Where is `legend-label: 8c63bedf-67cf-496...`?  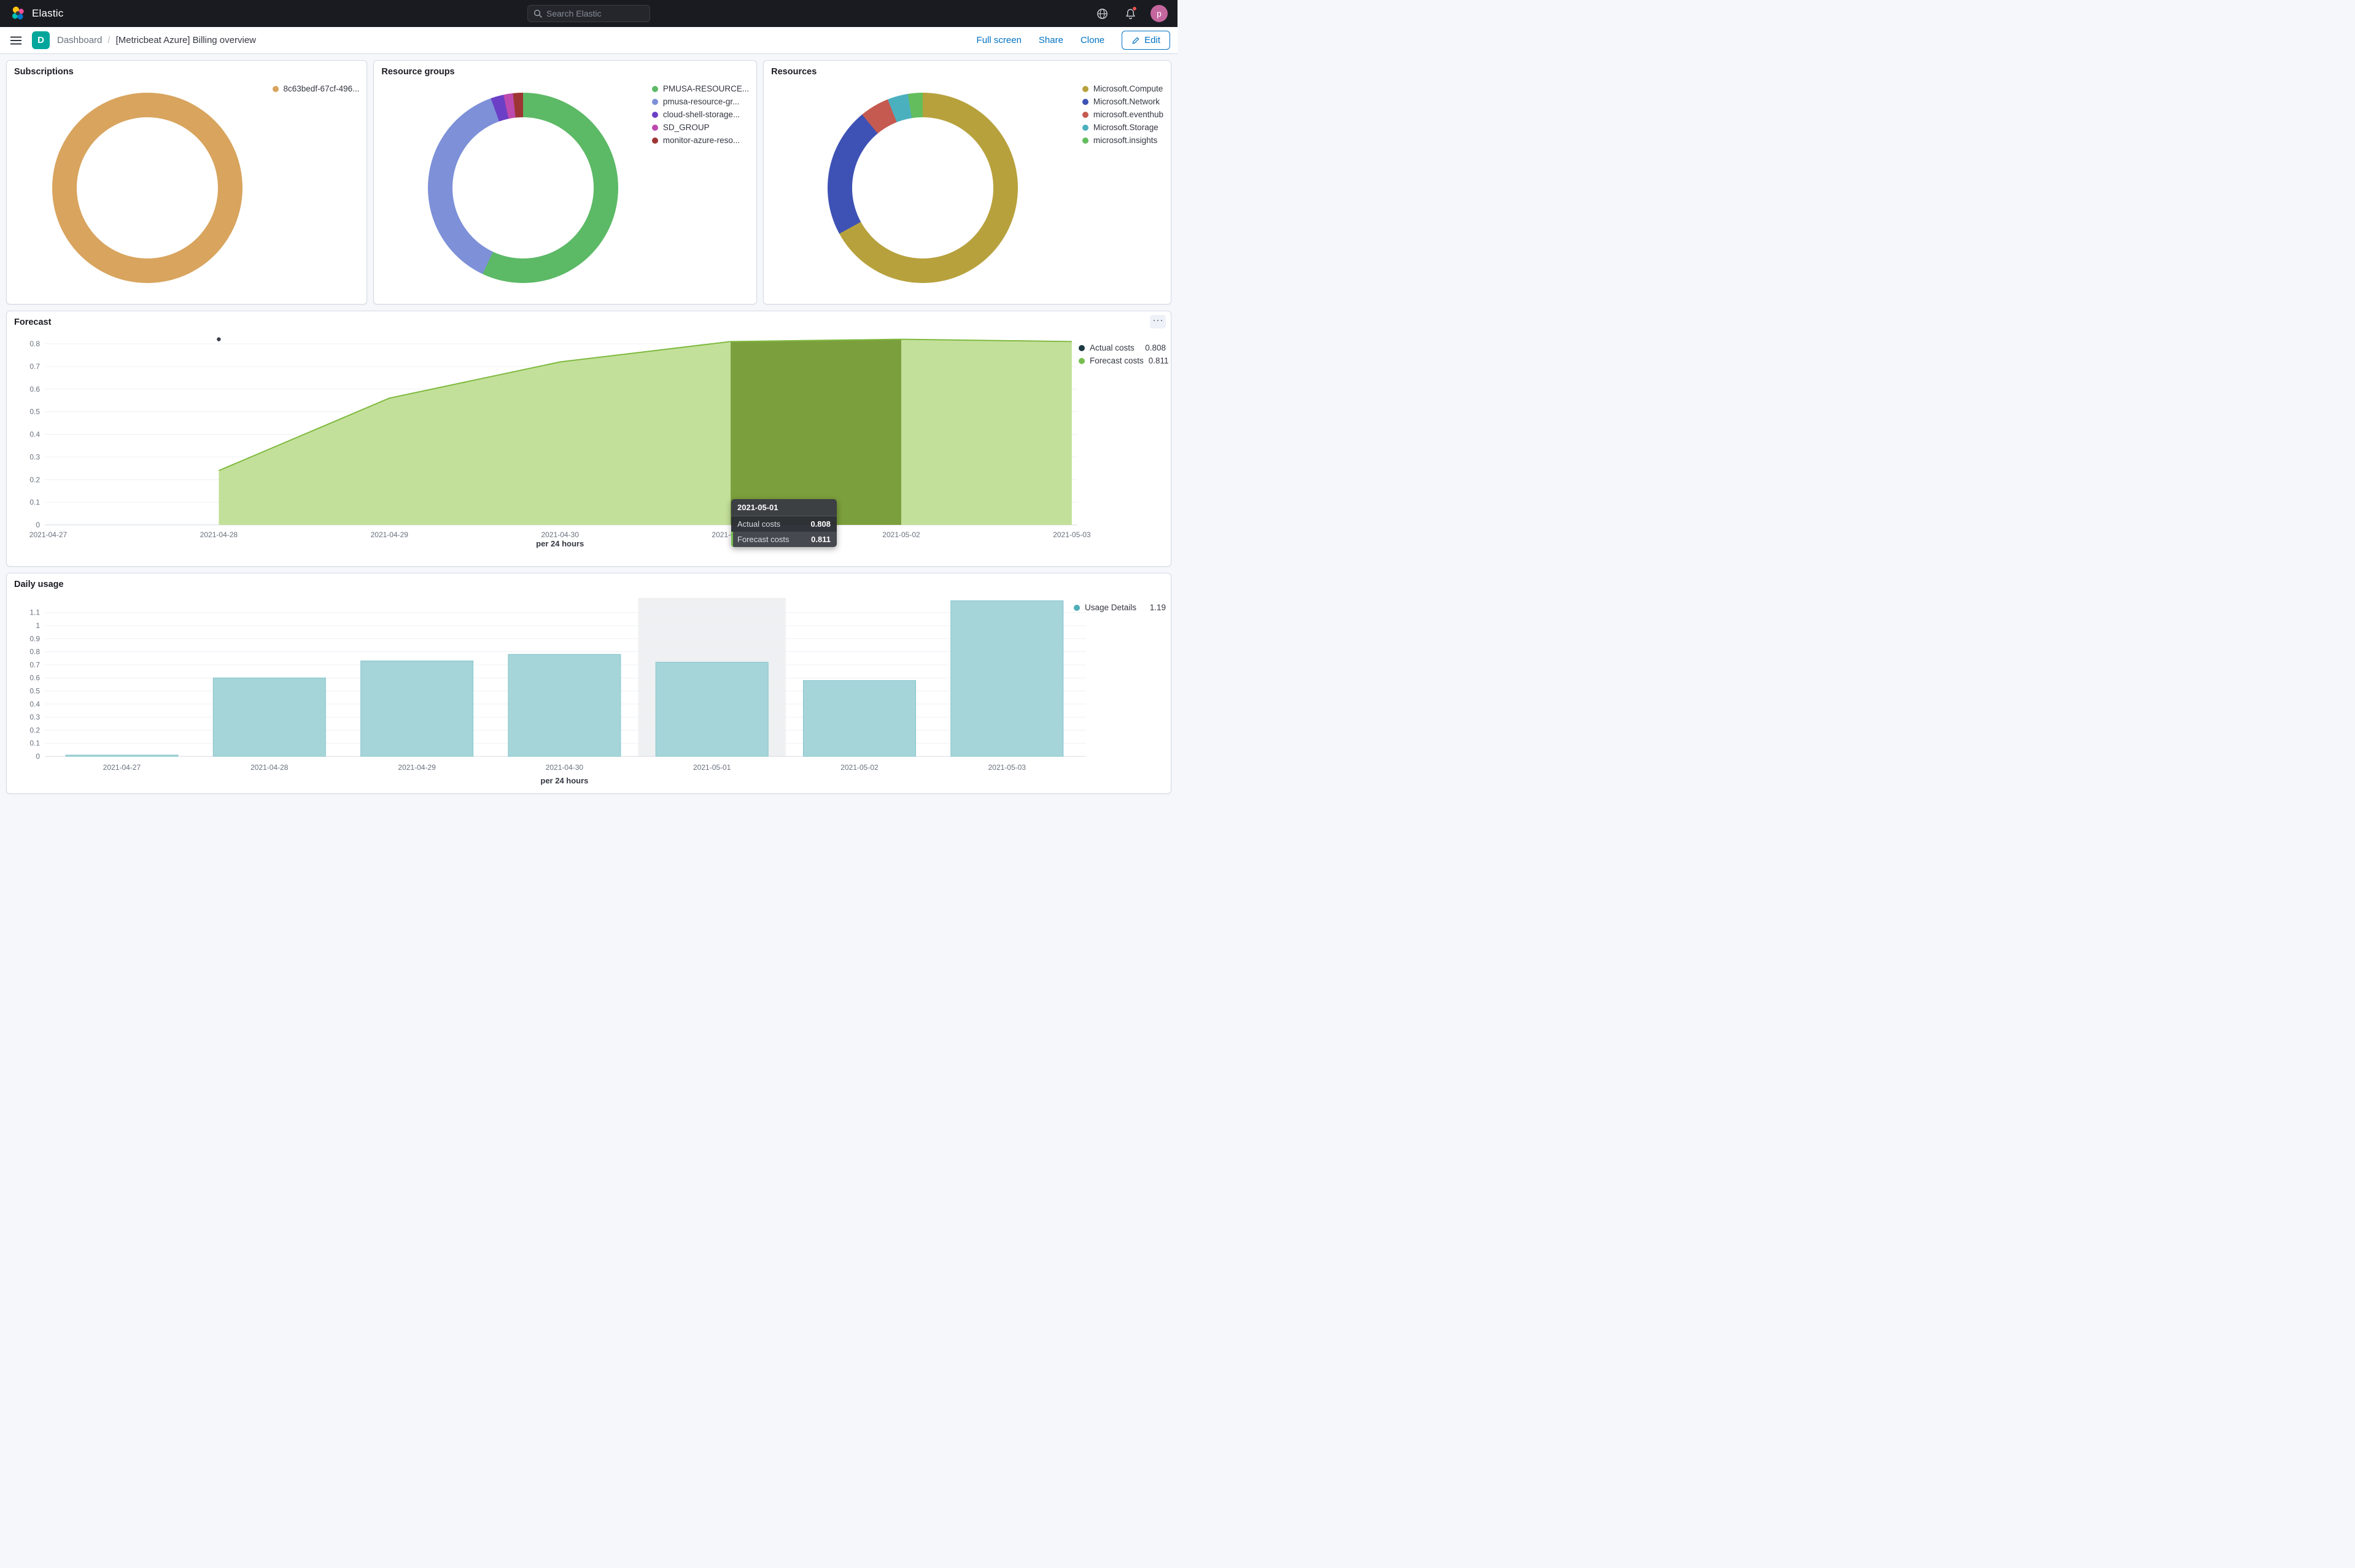 legend-label: 8c63bedf-67cf-496... is located at coordinates (321, 88).